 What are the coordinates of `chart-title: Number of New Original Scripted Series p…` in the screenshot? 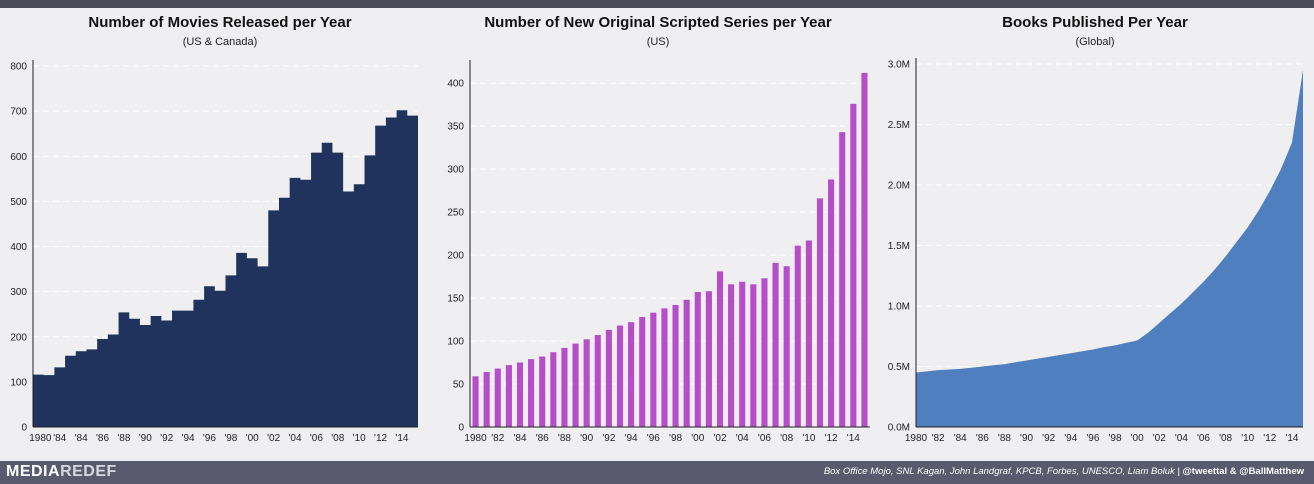 It's located at (658, 22).